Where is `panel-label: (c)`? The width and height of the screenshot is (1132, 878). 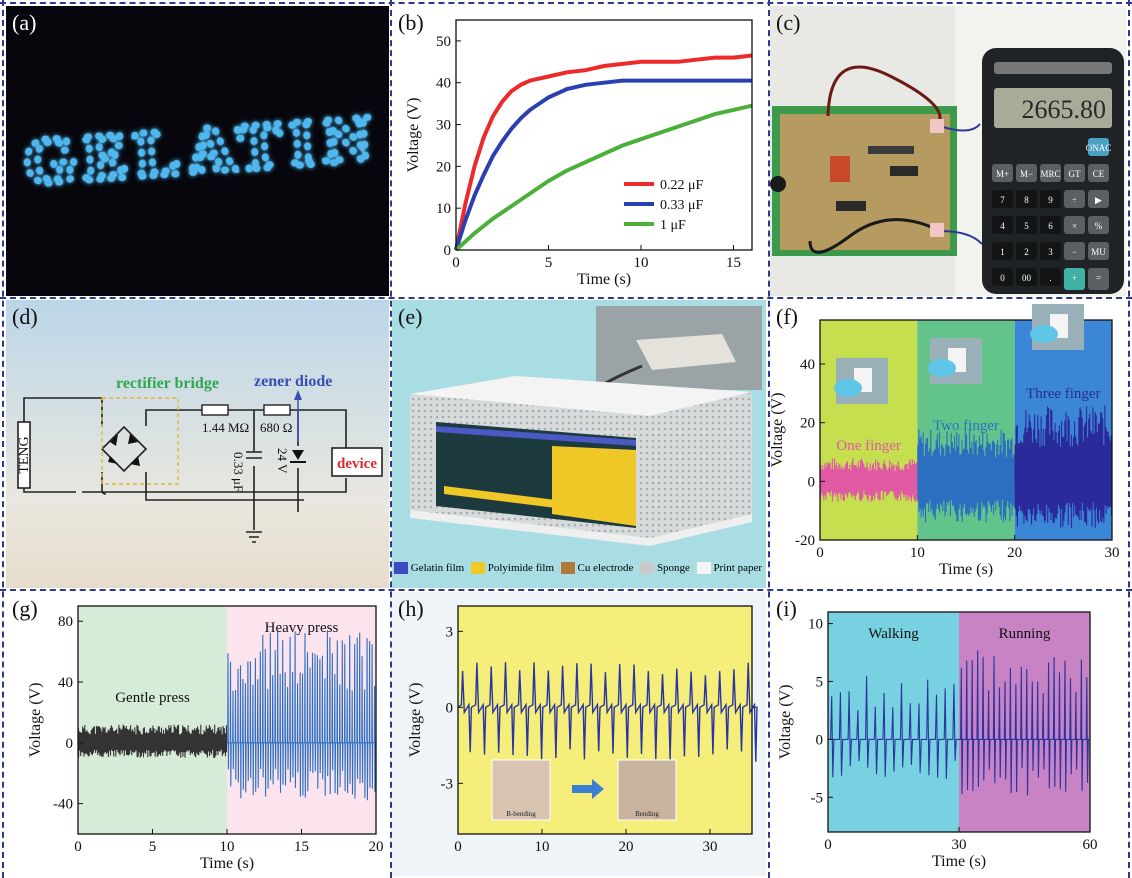
panel-label: (c) is located at coordinates (788, 22).